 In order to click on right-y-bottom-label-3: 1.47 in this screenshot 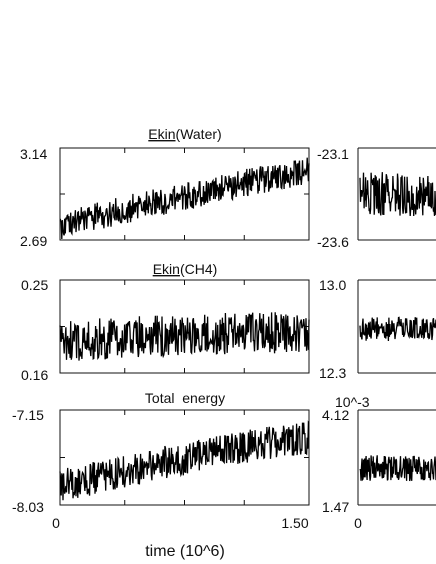, I will do `click(335, 507)`.